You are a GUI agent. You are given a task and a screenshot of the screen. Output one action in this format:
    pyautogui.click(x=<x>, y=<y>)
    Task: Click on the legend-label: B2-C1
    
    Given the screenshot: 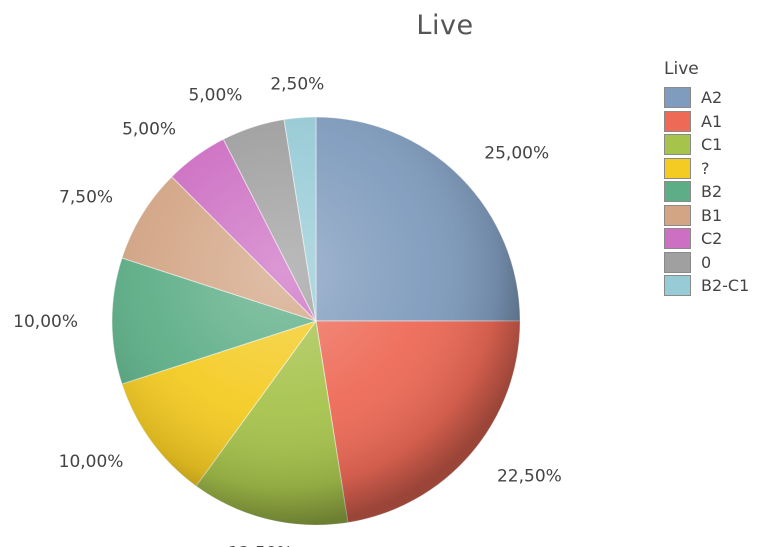 What is the action you would take?
    pyautogui.click(x=725, y=286)
    